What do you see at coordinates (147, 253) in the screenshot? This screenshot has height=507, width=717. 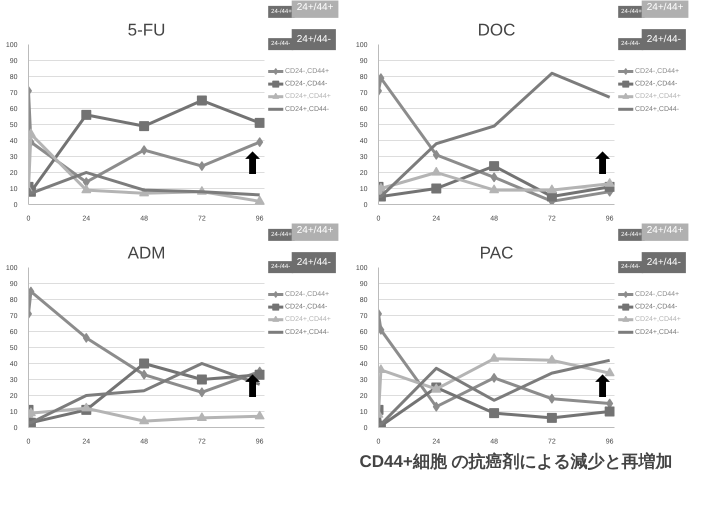 I see `chart-title: ADM` at bounding box center [147, 253].